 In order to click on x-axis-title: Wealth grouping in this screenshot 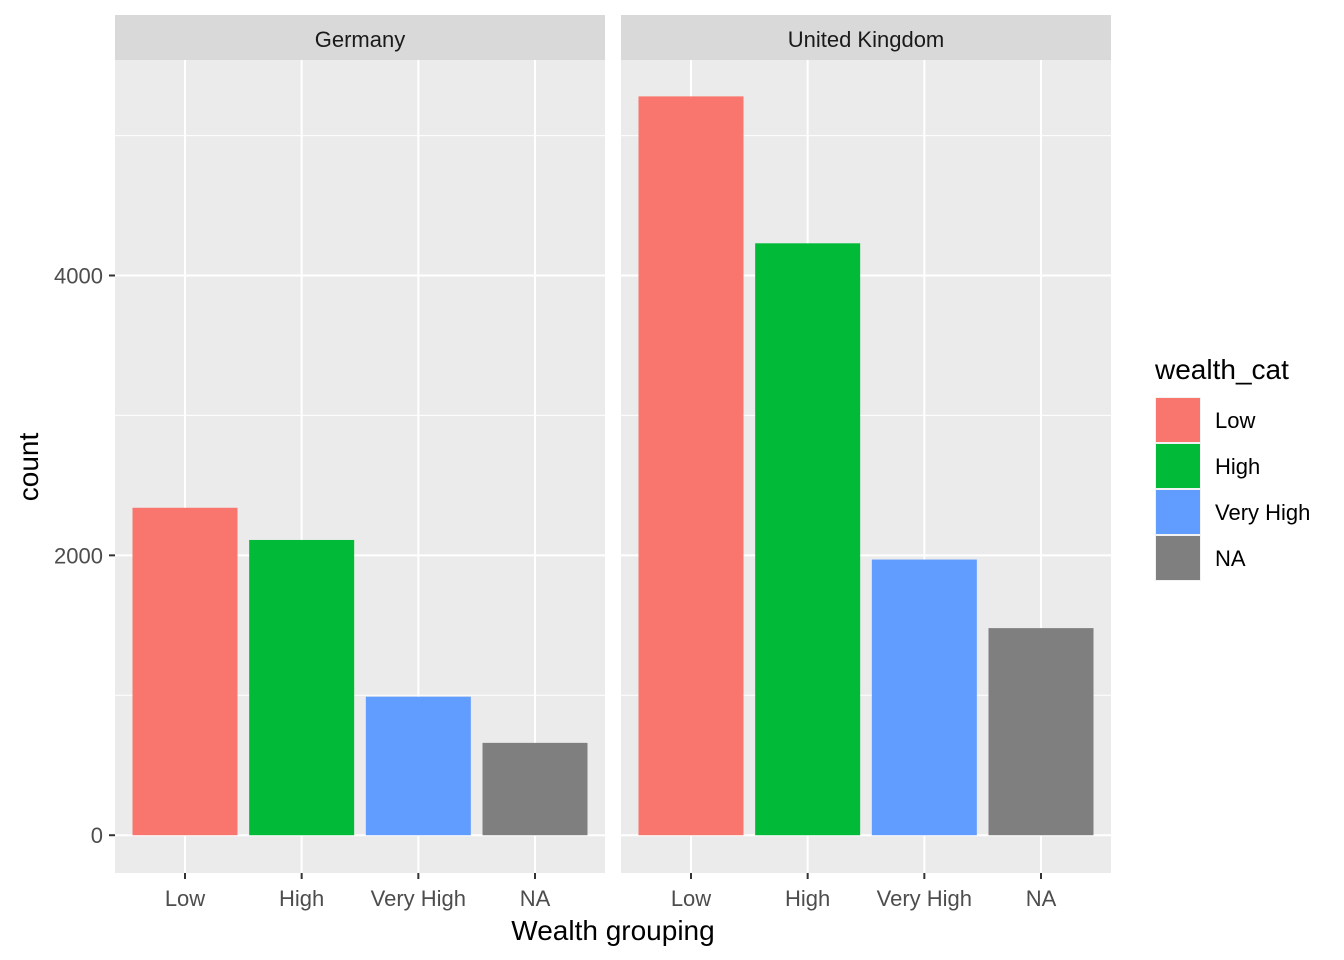, I will do `click(612, 930)`.